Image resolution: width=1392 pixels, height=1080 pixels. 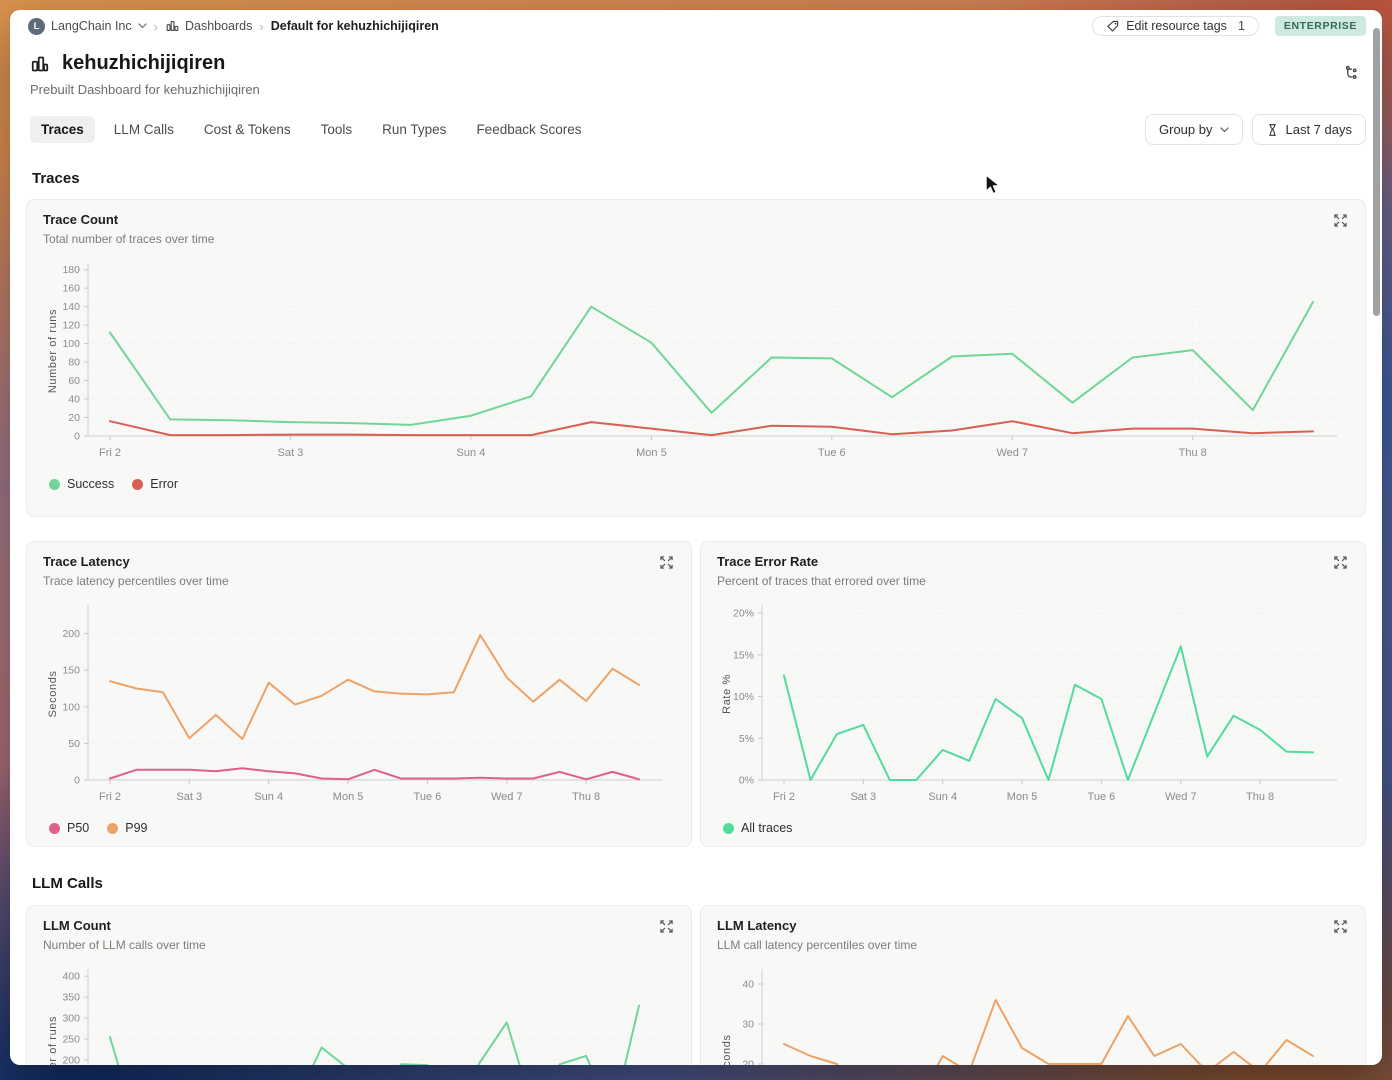 What do you see at coordinates (145, 89) in the screenshot?
I see `page-subtitle: Prebuilt Dashboard for kehuzhichijiqiren` at bounding box center [145, 89].